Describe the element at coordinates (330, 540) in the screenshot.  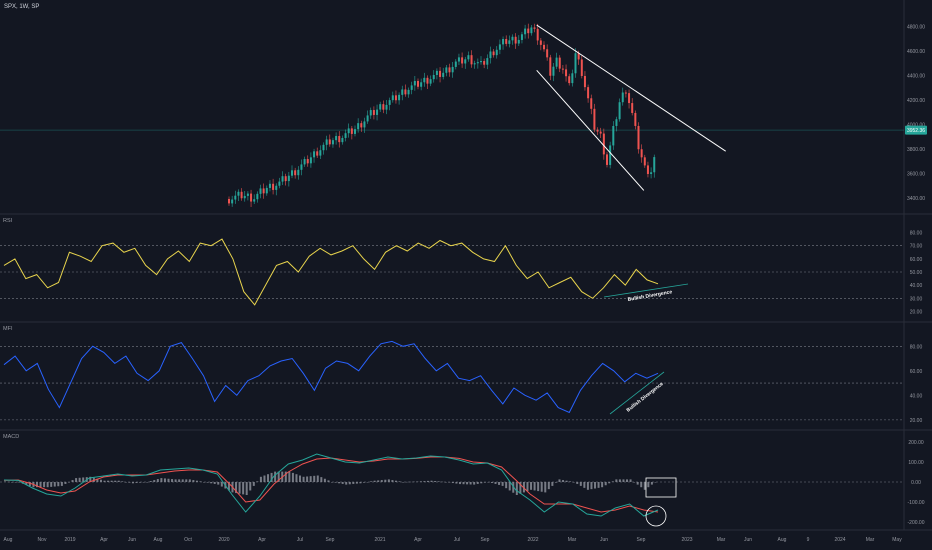
I see `time-tick-label: Sep` at that location.